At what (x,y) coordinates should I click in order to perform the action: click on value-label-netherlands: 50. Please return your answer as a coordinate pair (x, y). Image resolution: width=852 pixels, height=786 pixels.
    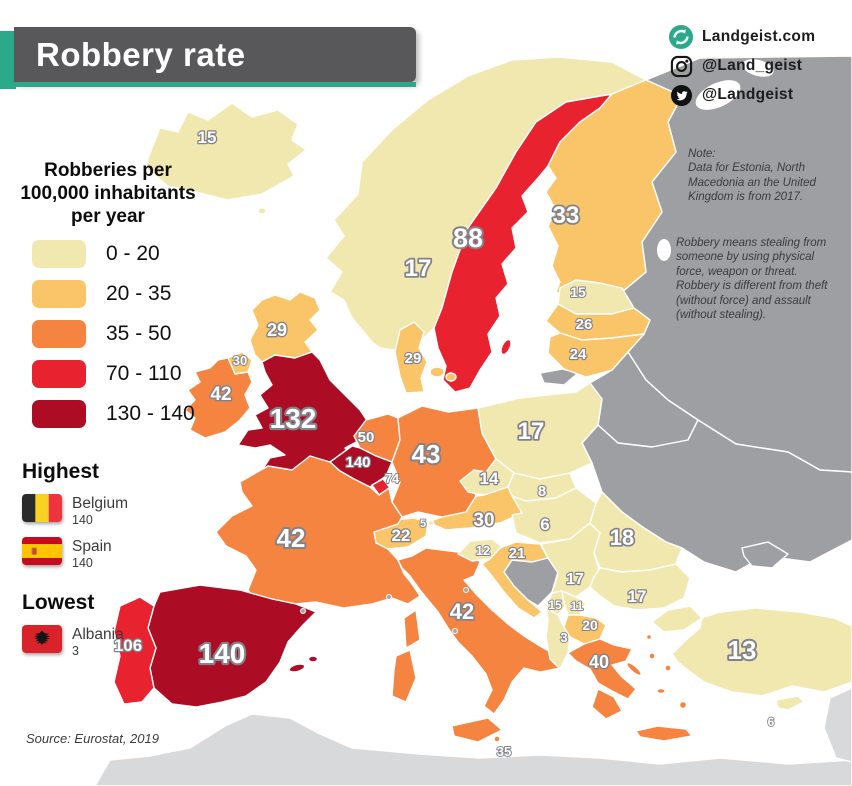
    Looking at the image, I should click on (366, 437).